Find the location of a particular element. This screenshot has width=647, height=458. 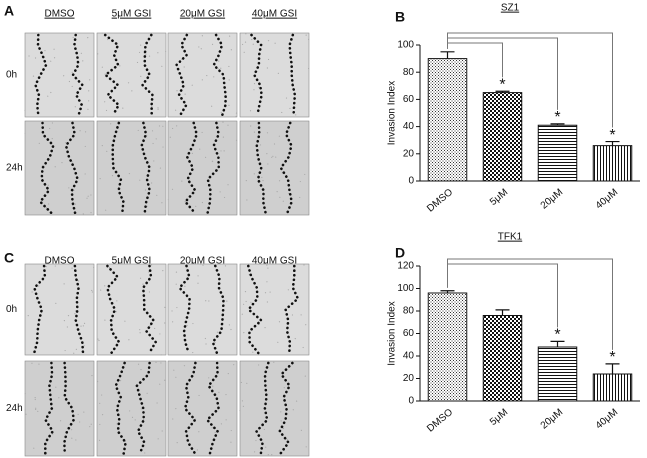

y-tick-label: 40 is located at coordinates (409, 356).